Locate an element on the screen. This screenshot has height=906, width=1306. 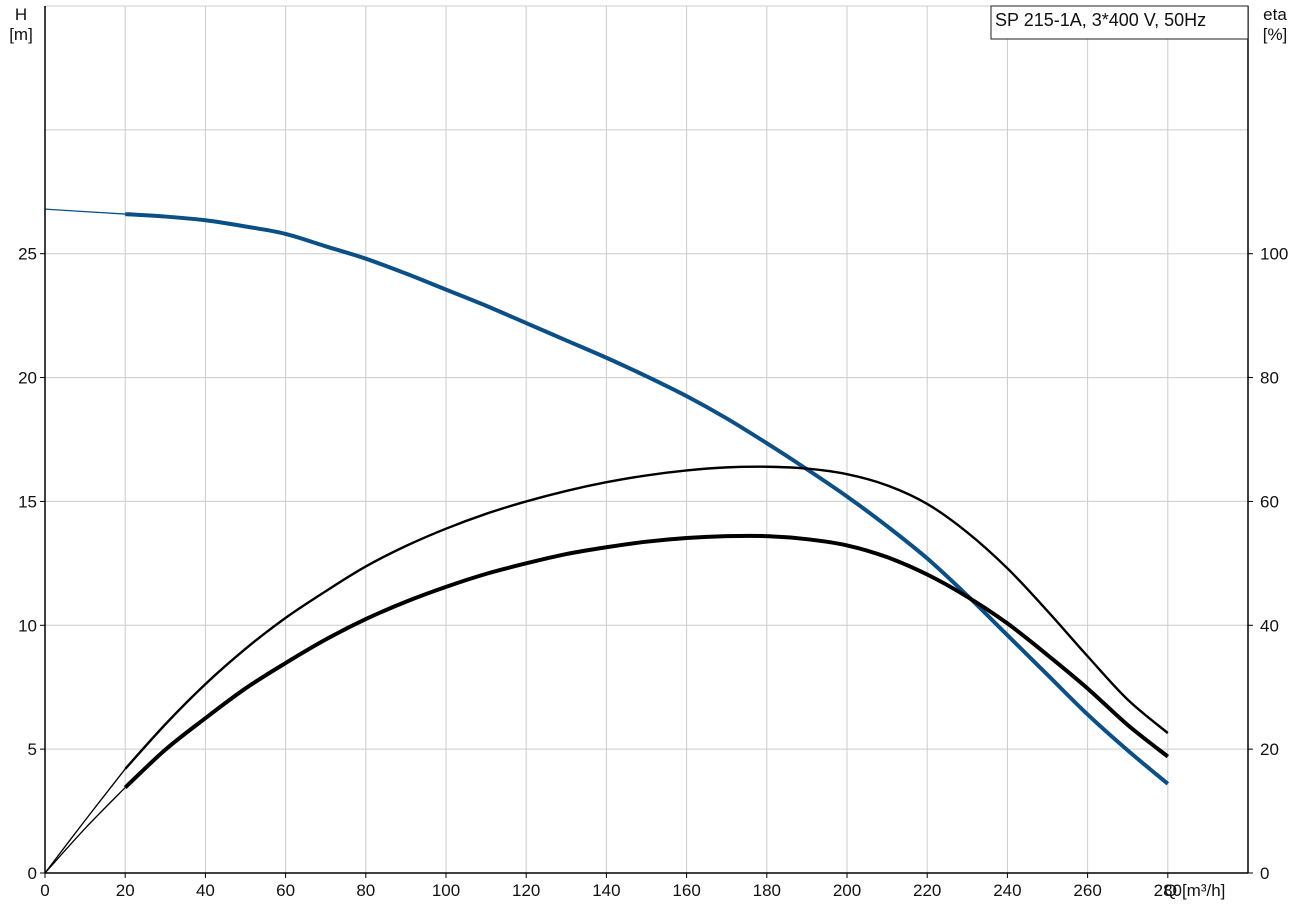
y-right-tick-label: 100 is located at coordinates (1274, 254).